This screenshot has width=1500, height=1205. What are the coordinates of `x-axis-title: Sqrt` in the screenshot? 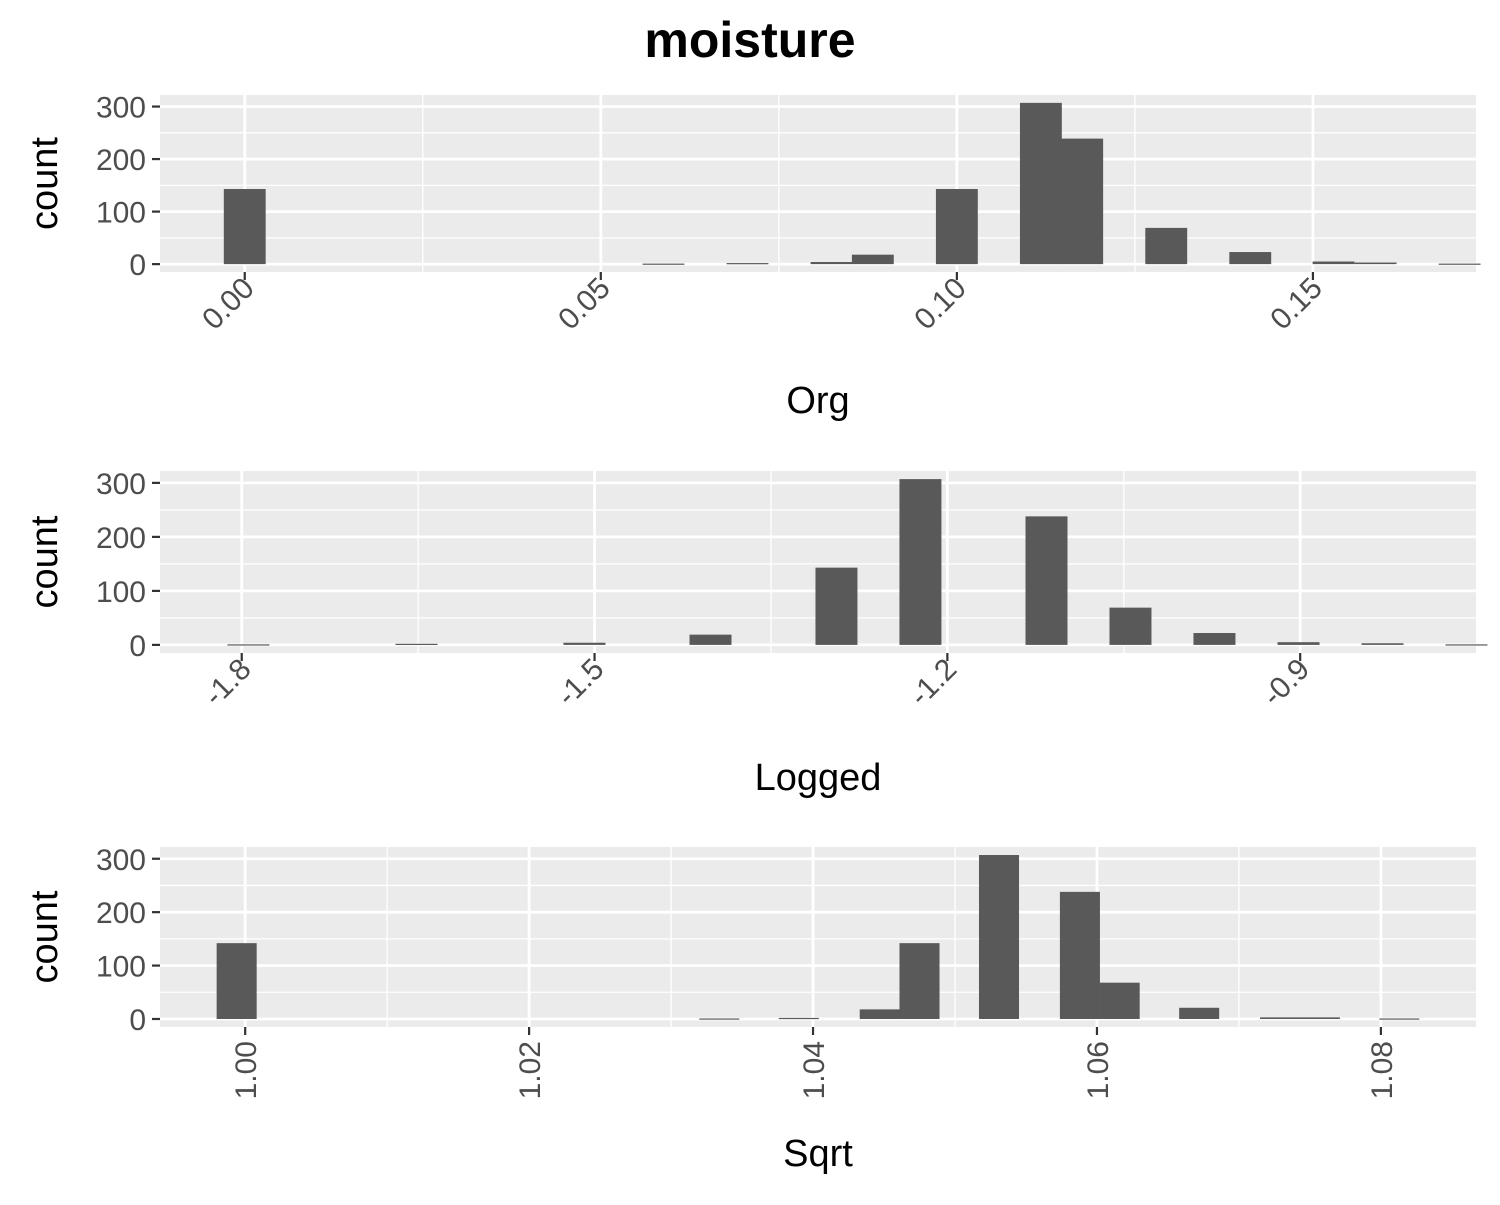 It's located at (818, 1154).